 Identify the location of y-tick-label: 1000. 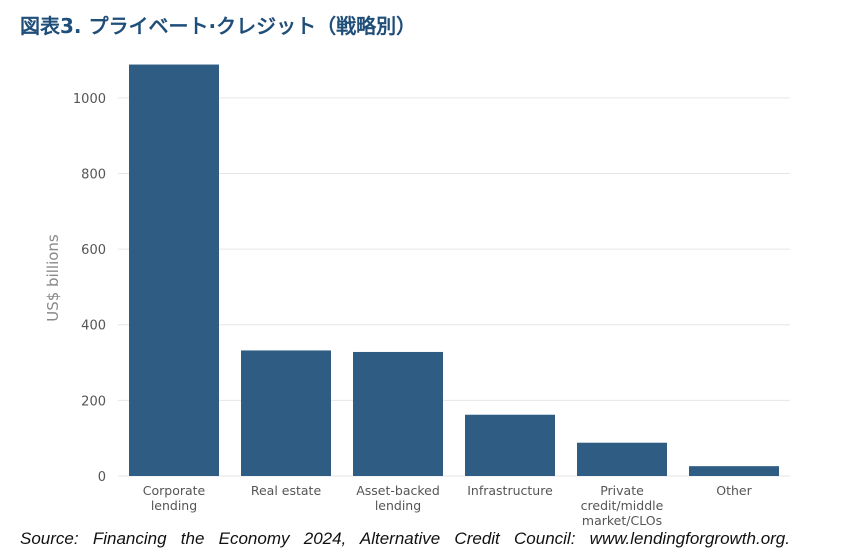
(89, 99).